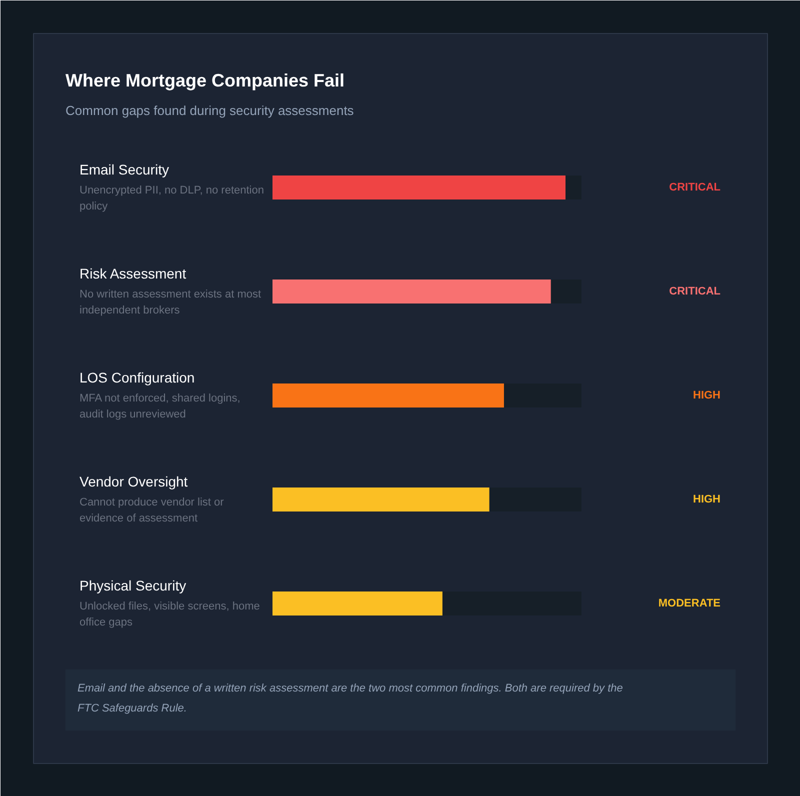 Image resolution: width=800 pixels, height=796 pixels. Describe the element at coordinates (172, 198) in the screenshot. I see `text: Unencrypted PII, no DLP, no retention policy` at that location.